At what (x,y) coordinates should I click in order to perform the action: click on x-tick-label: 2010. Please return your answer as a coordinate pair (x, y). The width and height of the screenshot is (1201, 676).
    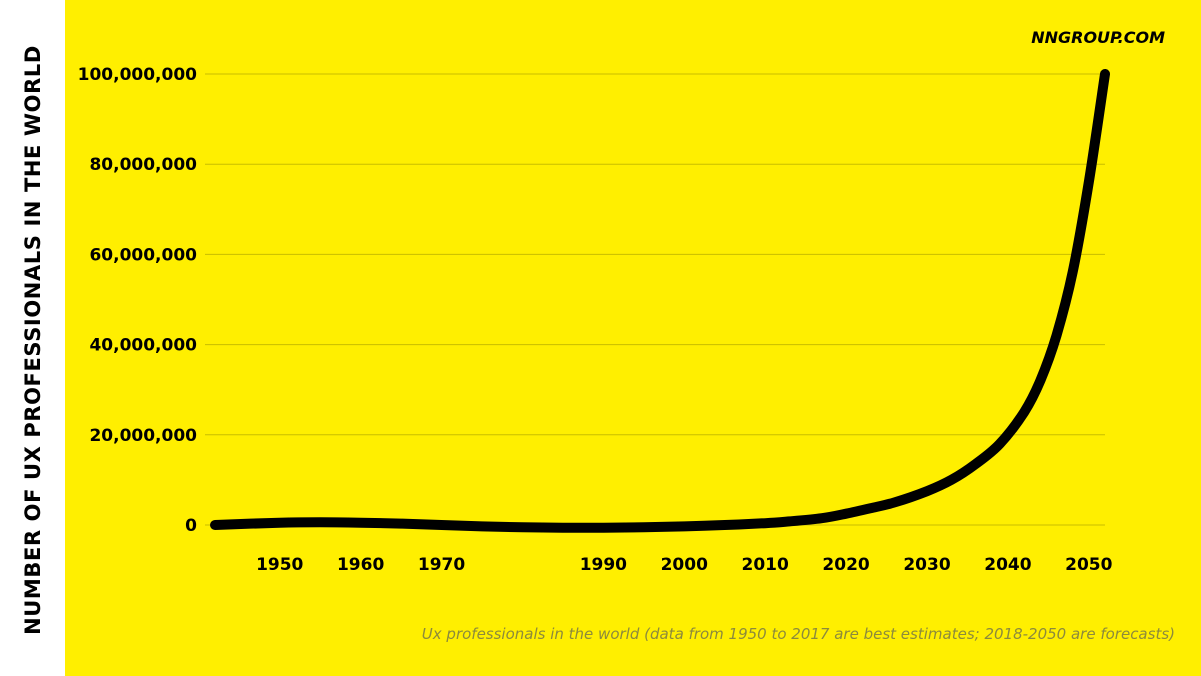
    Looking at the image, I should click on (765, 565).